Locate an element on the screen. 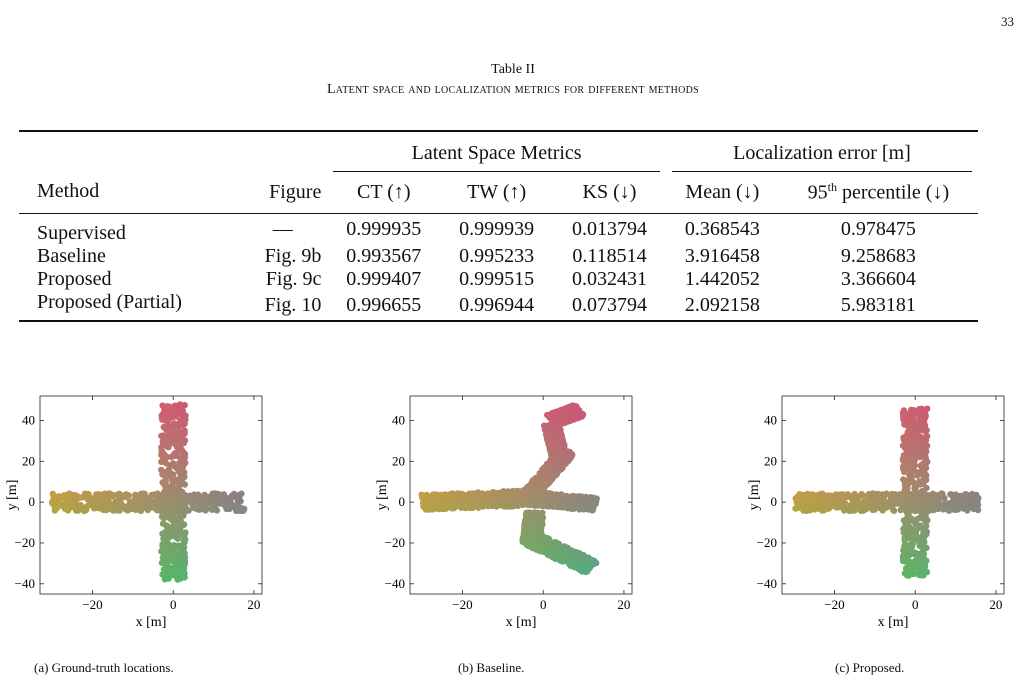  group-header-localization: Localization error [m] is located at coordinates (821, 157).